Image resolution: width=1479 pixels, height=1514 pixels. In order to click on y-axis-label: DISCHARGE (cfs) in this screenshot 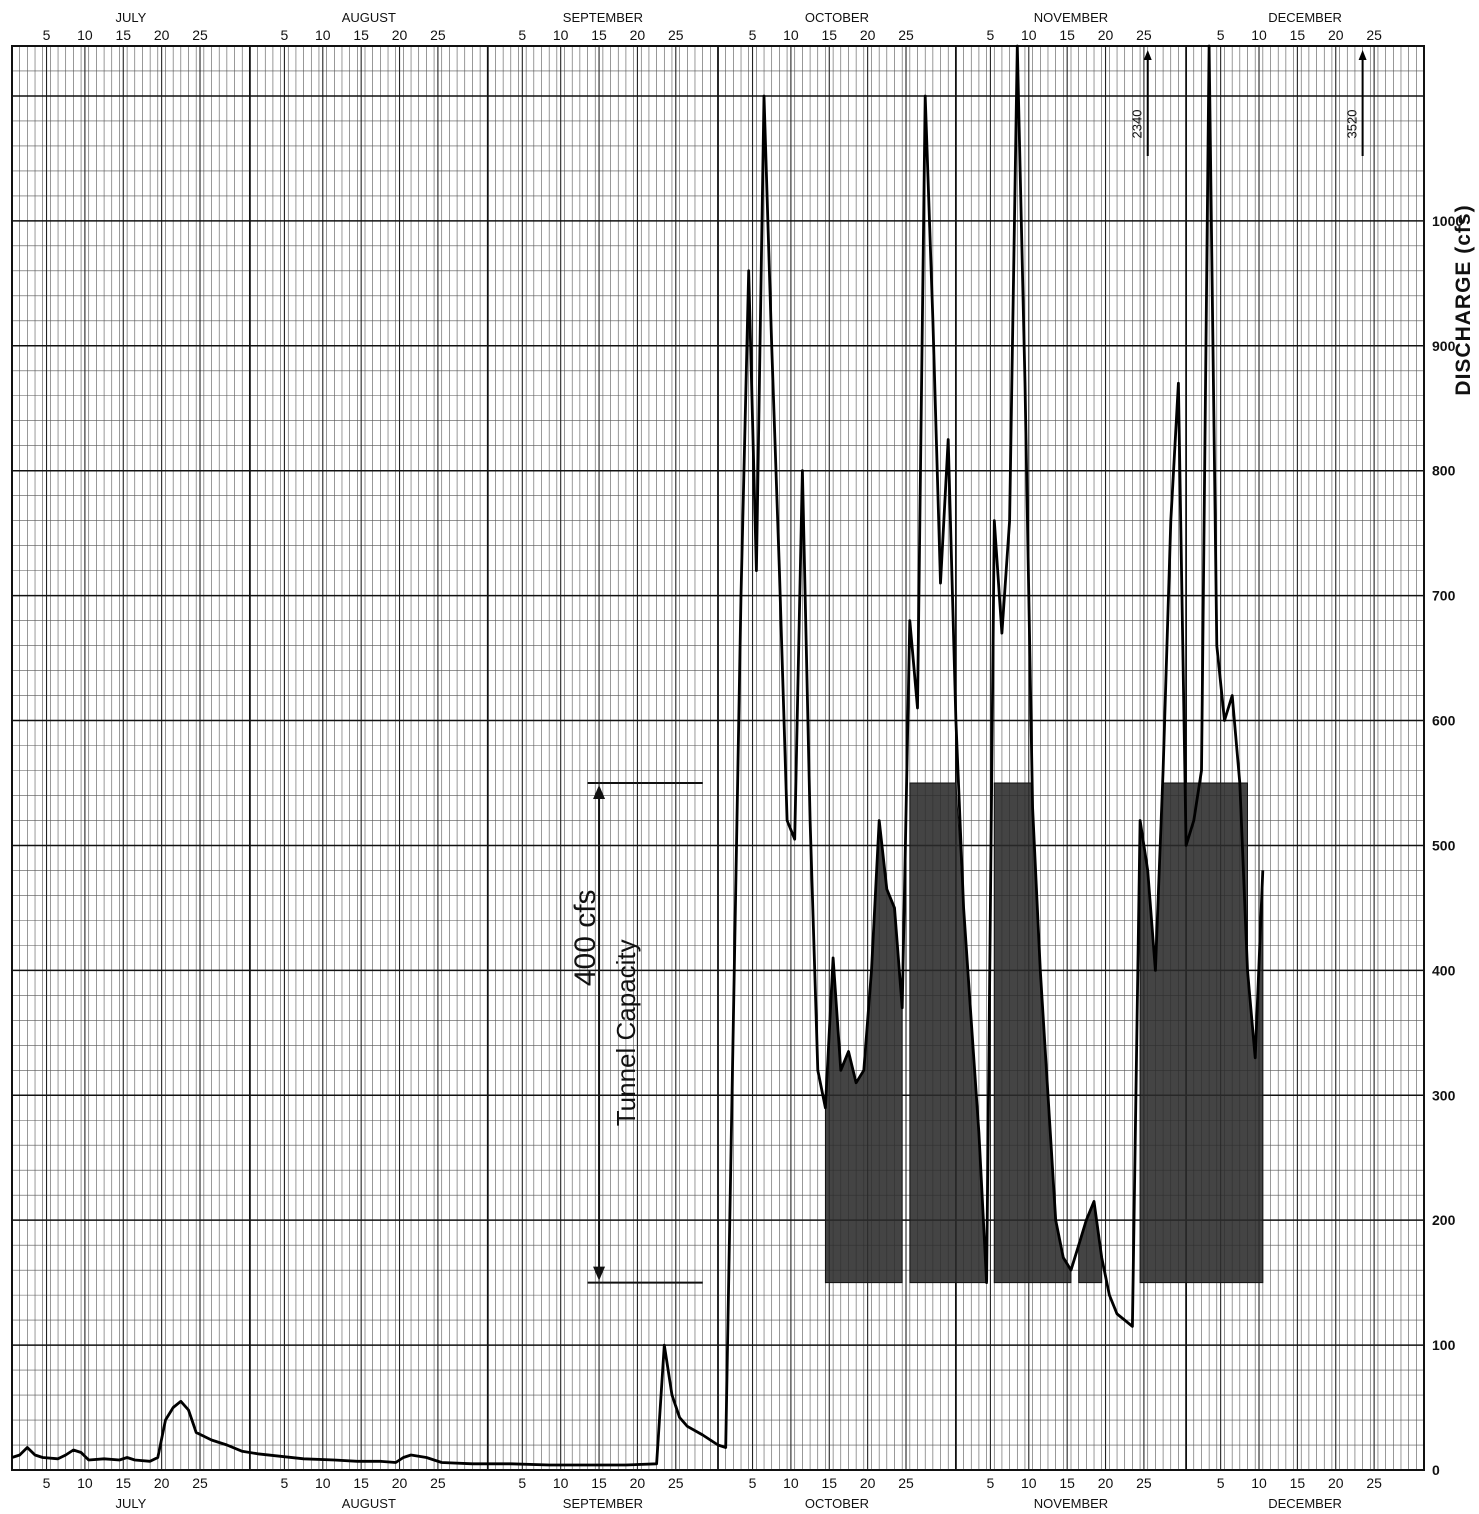, I will do `click(1463, 299)`.